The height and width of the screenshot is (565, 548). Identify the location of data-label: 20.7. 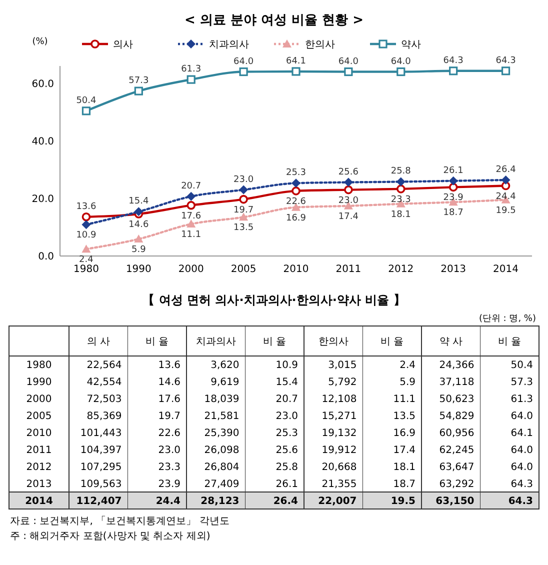
(191, 186).